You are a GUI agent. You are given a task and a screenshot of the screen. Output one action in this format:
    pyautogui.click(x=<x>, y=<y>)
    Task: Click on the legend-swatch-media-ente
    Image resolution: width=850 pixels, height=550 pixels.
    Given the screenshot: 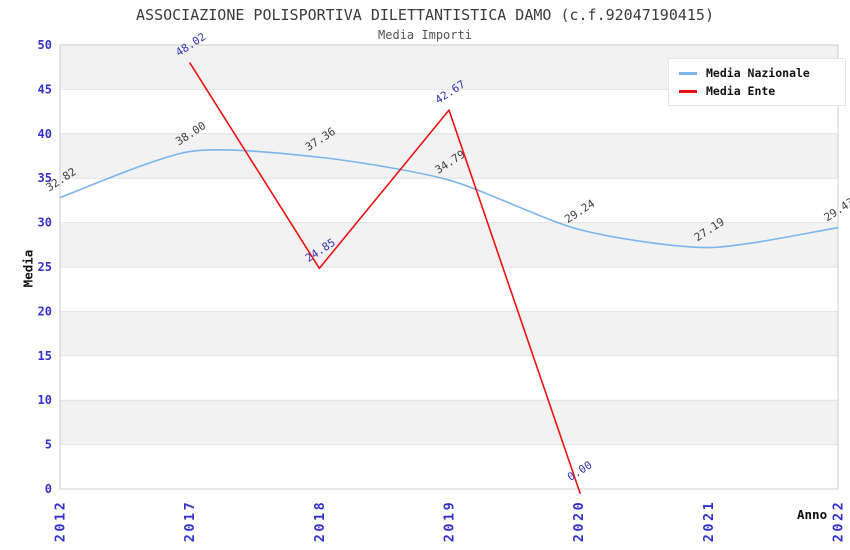 What is the action you would take?
    pyautogui.click(x=688, y=91)
    